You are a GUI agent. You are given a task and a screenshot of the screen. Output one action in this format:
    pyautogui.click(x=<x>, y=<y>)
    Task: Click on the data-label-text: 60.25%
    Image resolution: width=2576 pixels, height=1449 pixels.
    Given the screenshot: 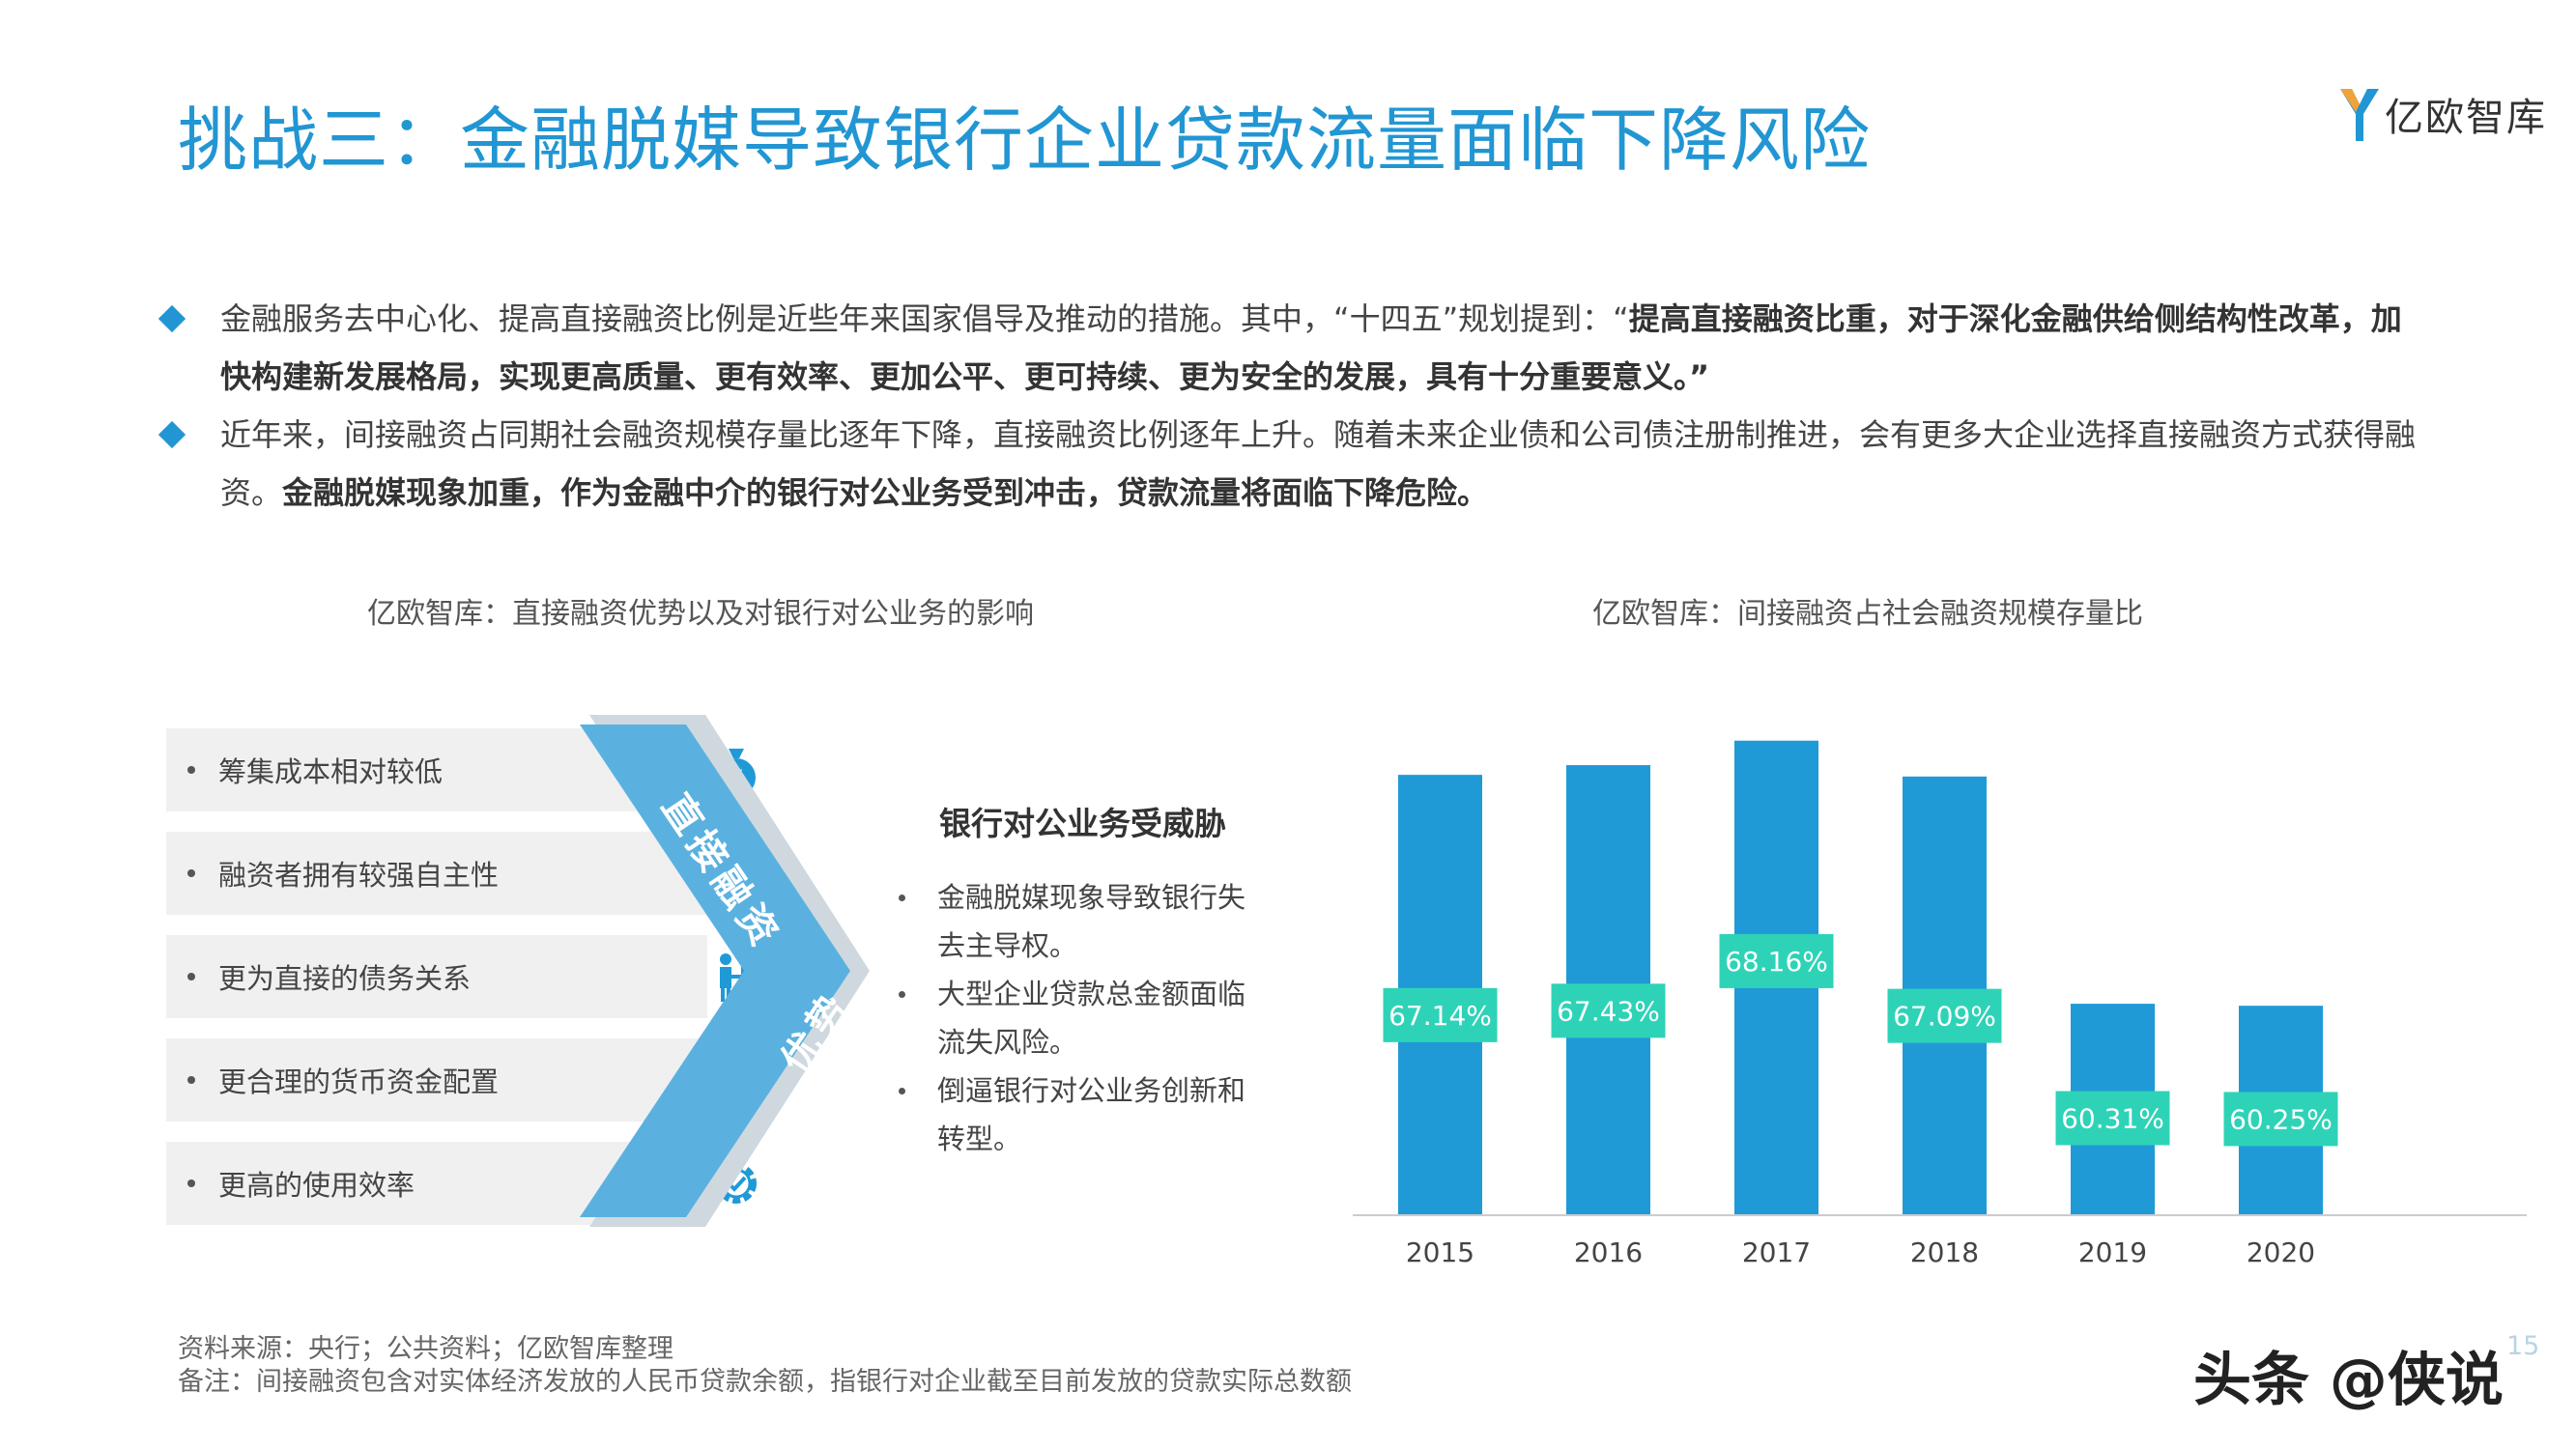 What is the action you would take?
    pyautogui.click(x=2281, y=1119)
    